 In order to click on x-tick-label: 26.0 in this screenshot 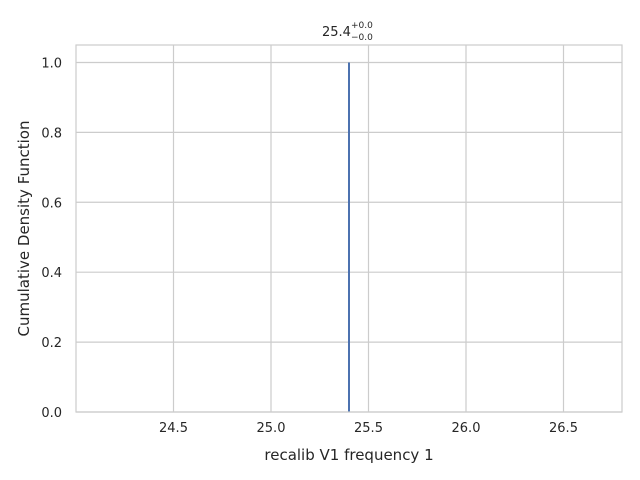, I will do `click(466, 428)`.